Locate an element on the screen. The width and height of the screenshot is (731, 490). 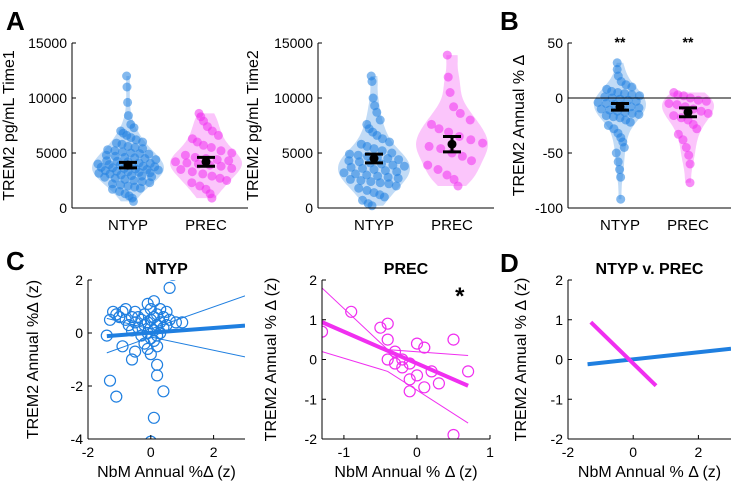
D-ytick-label: 2 is located at coordinates (559, 280).